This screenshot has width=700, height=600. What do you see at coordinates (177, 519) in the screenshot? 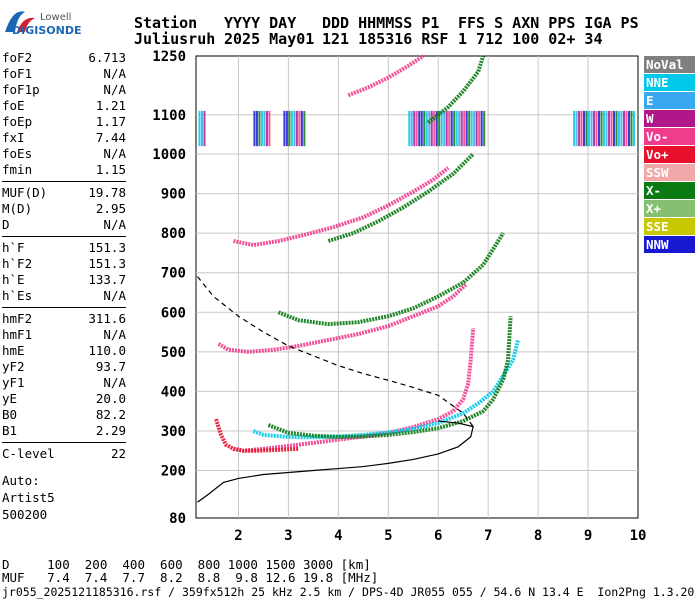
I see `y-tick-label: 80` at bounding box center [177, 519].